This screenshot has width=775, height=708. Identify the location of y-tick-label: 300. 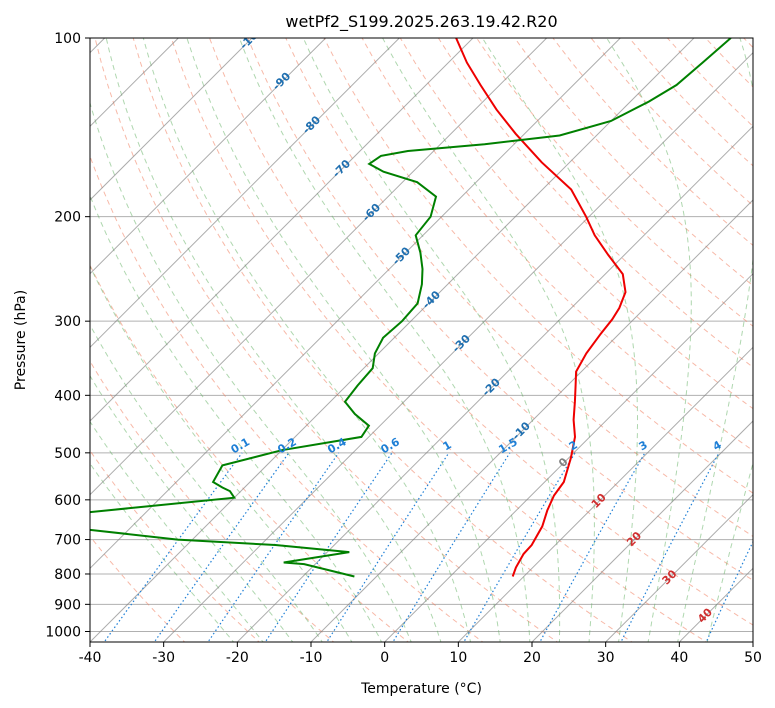
(67, 322).